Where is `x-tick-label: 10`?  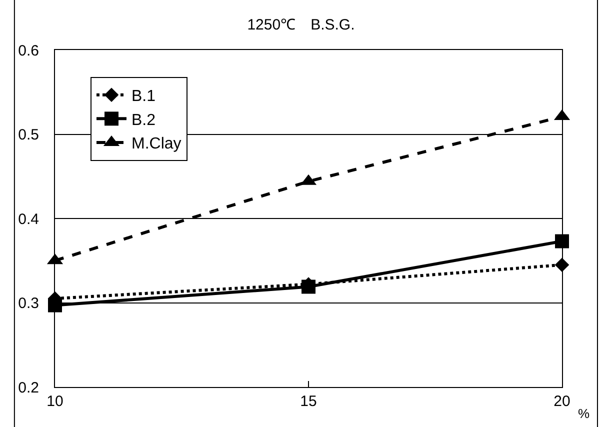
x-tick-label: 10 is located at coordinates (55, 401).